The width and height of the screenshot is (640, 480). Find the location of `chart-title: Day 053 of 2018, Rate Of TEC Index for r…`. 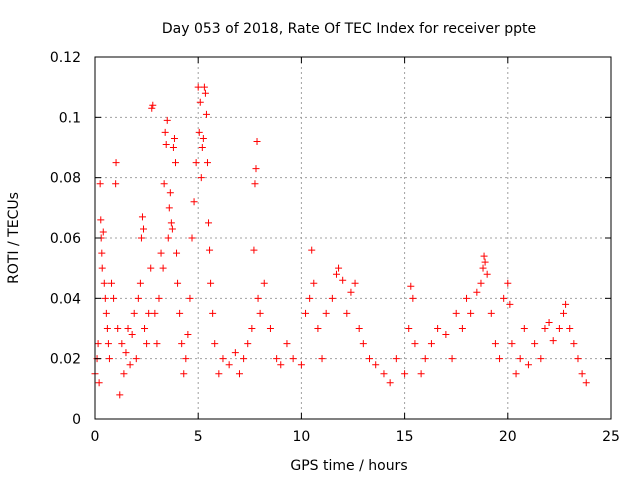

chart-title: Day 053 of 2018, Rate Of TEC Index for r… is located at coordinates (349, 29).